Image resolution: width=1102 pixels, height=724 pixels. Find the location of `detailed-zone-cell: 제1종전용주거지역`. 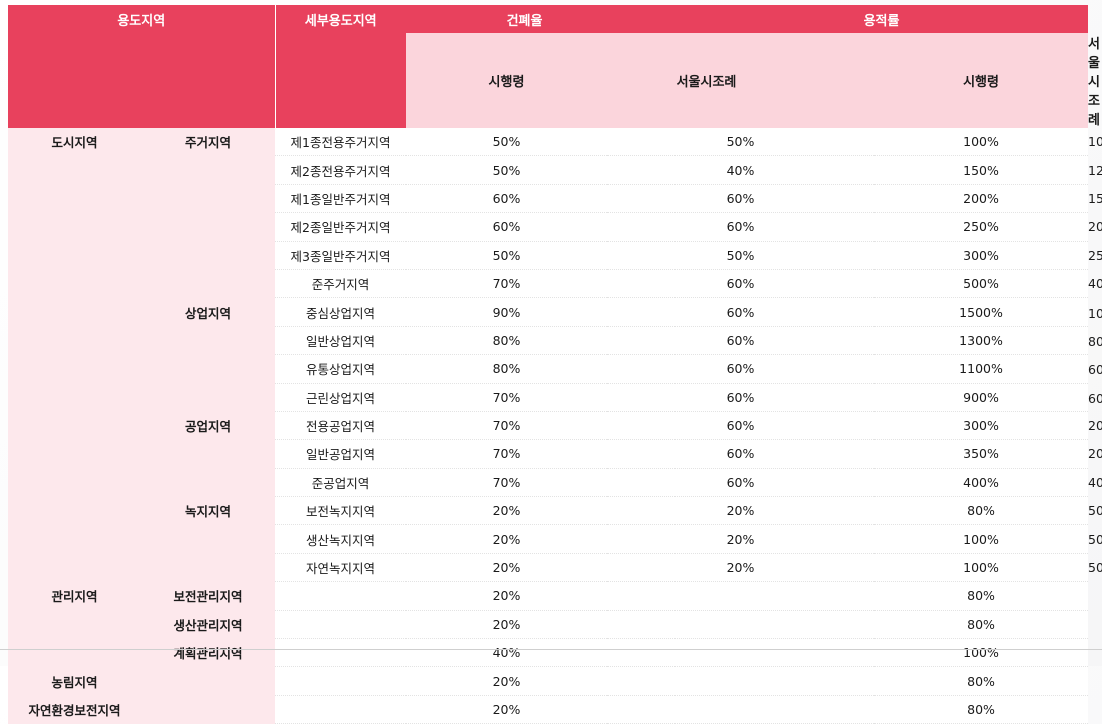

detailed-zone-cell: 제1종전용주거지역 is located at coordinates (340, 142).